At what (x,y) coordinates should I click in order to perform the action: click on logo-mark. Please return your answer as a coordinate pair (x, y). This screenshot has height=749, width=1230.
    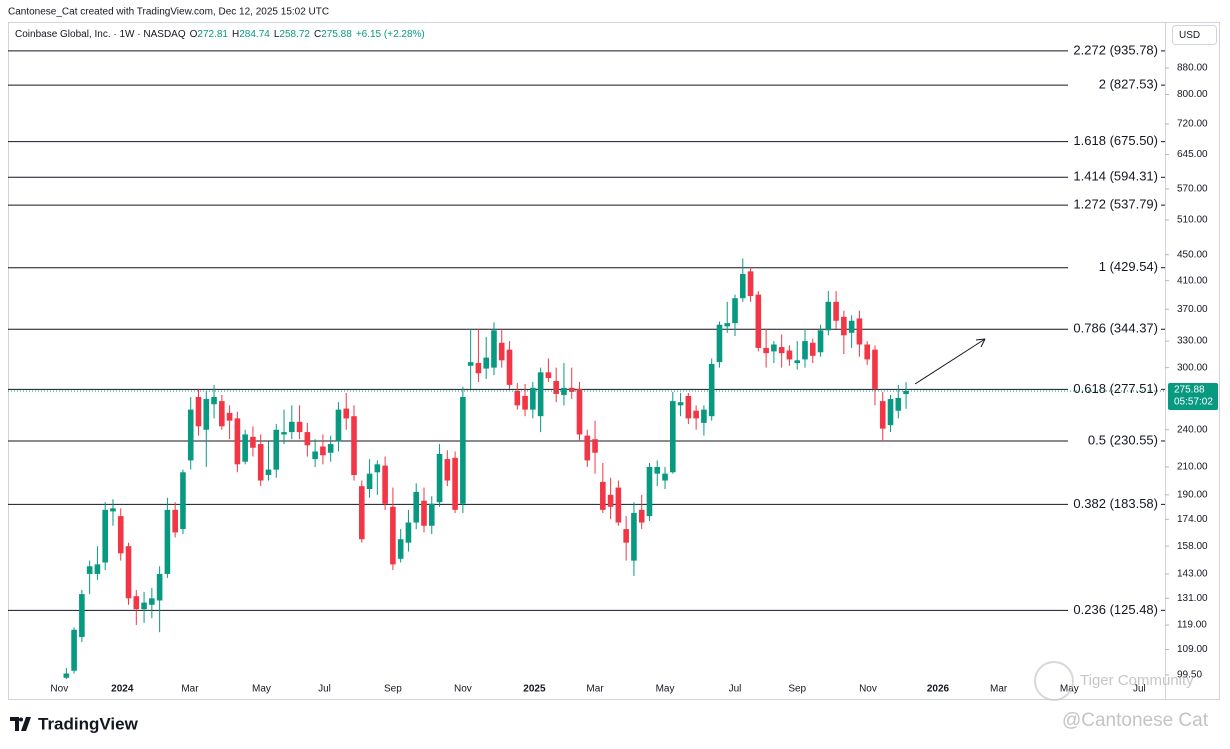
    Looking at the image, I should click on (20, 724).